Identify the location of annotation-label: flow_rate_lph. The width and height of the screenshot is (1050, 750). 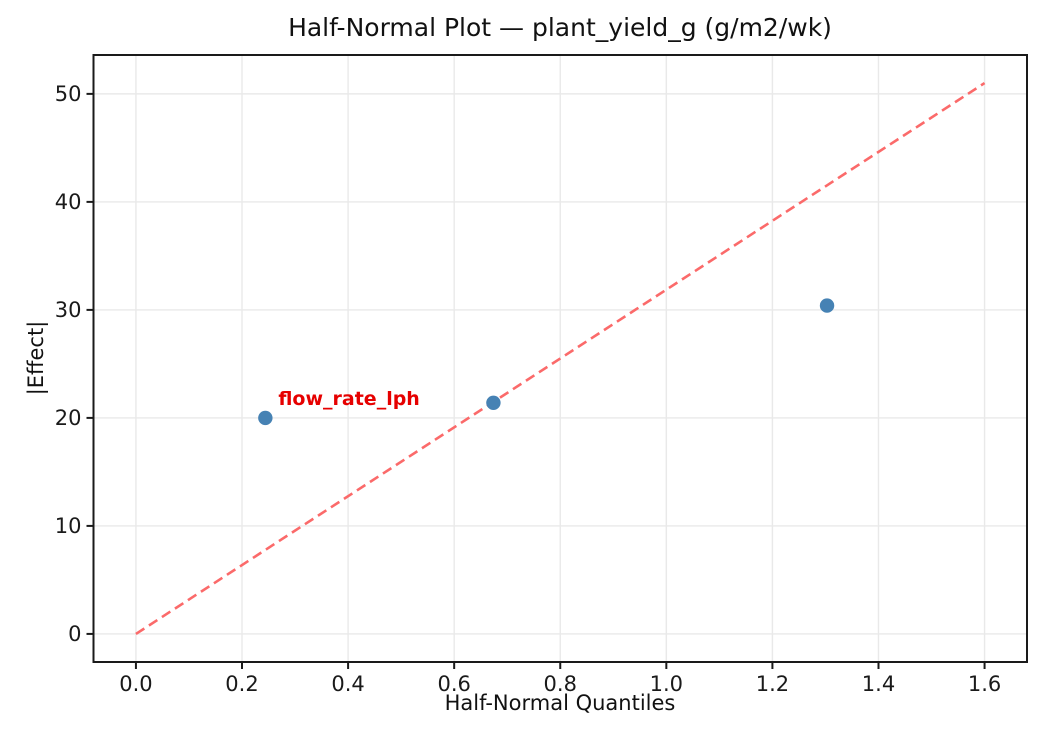
(349, 399).